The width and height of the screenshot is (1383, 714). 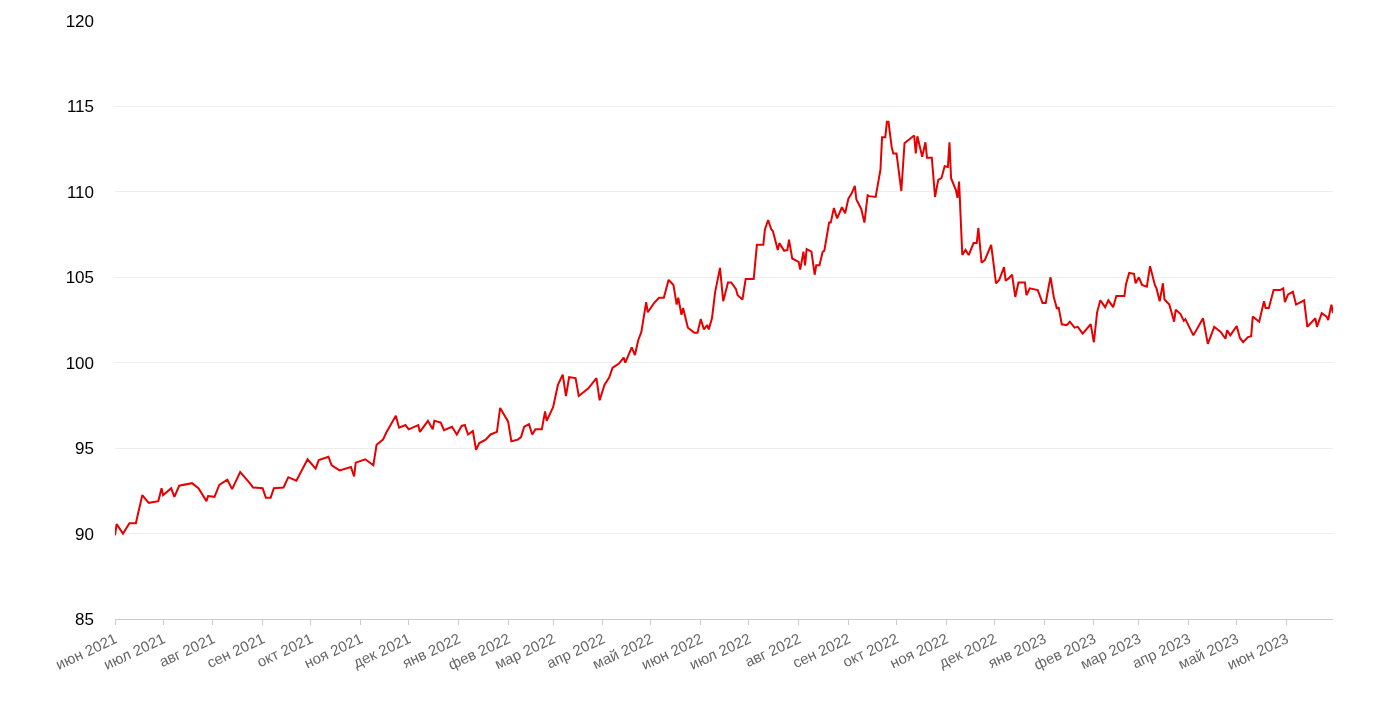 What do you see at coordinates (79, 21) in the screenshot?
I see `y-tick-label: 120` at bounding box center [79, 21].